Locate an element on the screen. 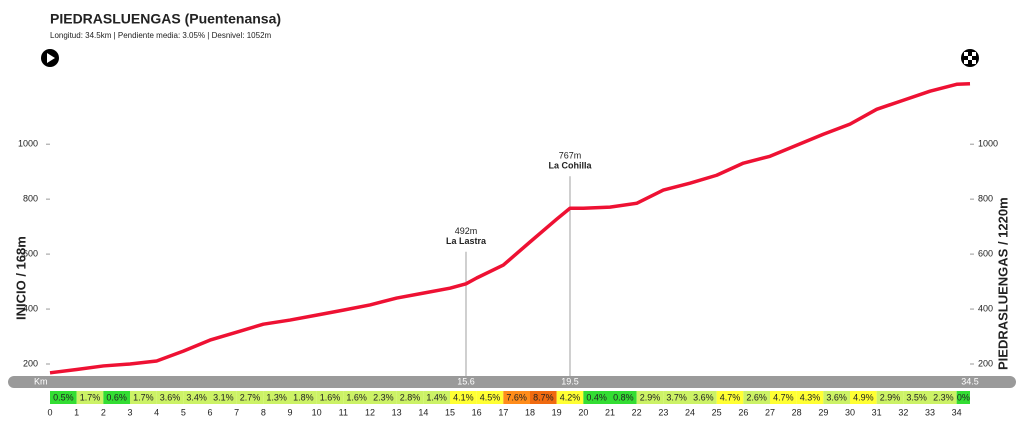  start-icon is located at coordinates (50, 58).